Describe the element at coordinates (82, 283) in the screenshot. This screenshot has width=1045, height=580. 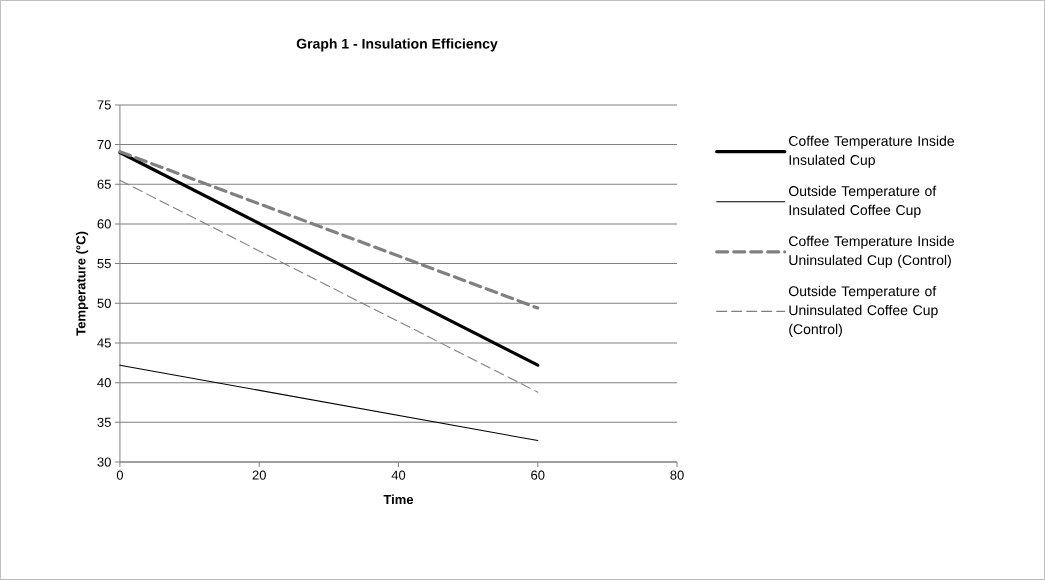
I see `y-axis-title: Temperature (°C)` at that location.